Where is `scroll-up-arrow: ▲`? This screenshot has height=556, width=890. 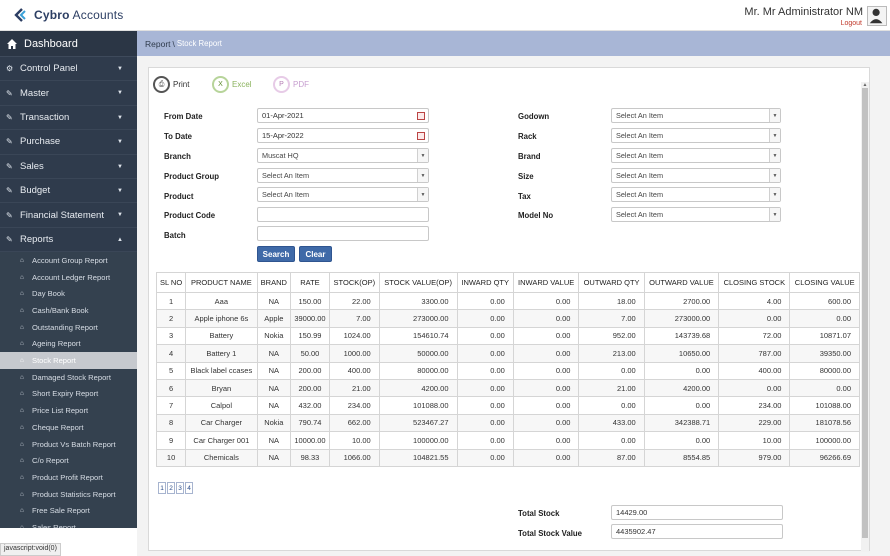 scroll-up-arrow: ▲ is located at coordinates (865, 85).